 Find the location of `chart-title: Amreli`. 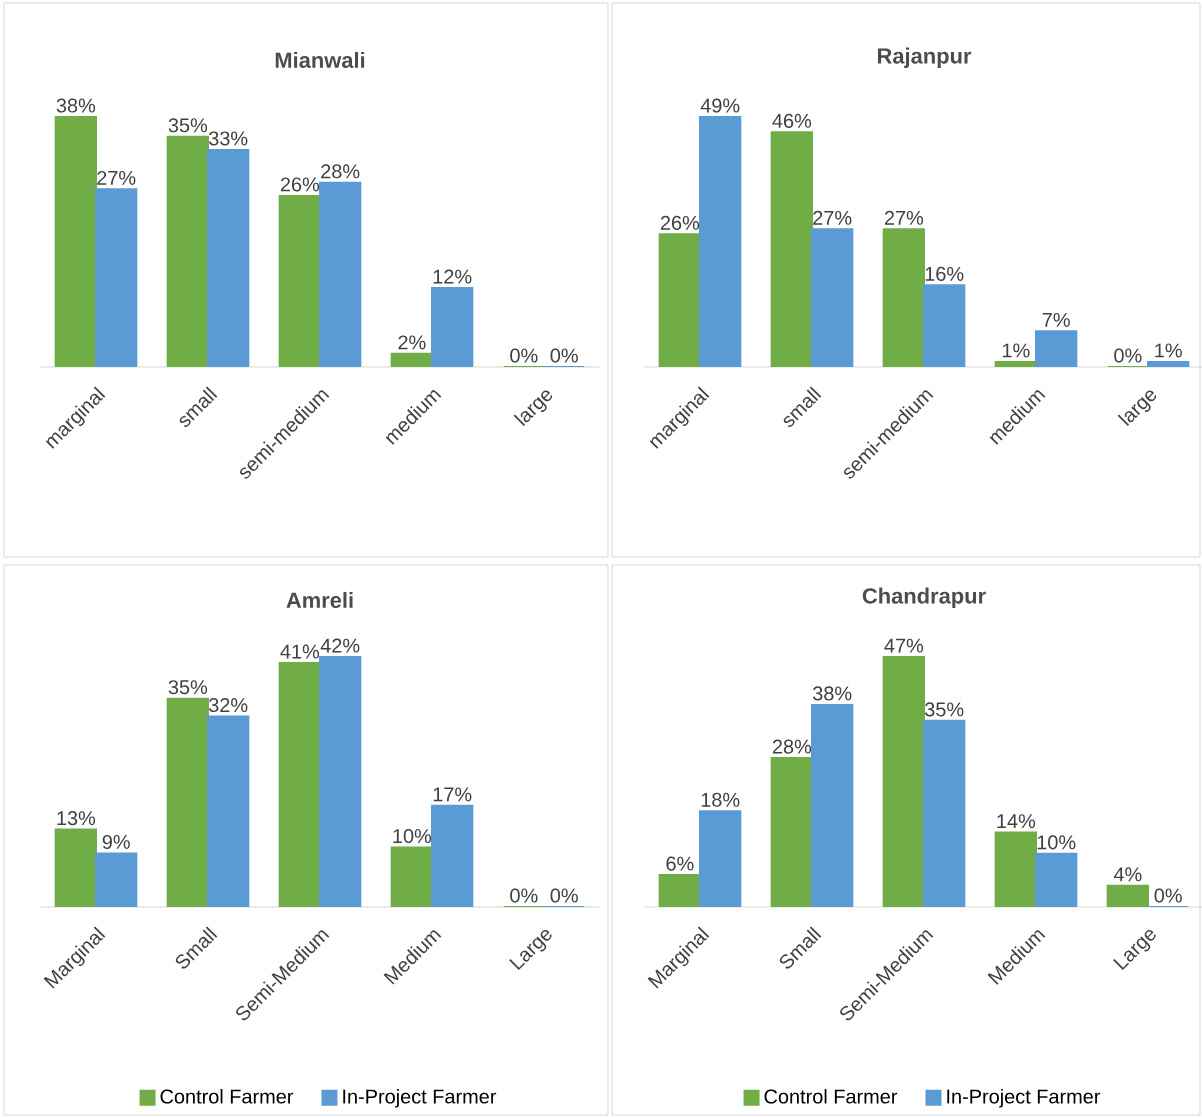

chart-title: Amreli is located at coordinates (319, 599).